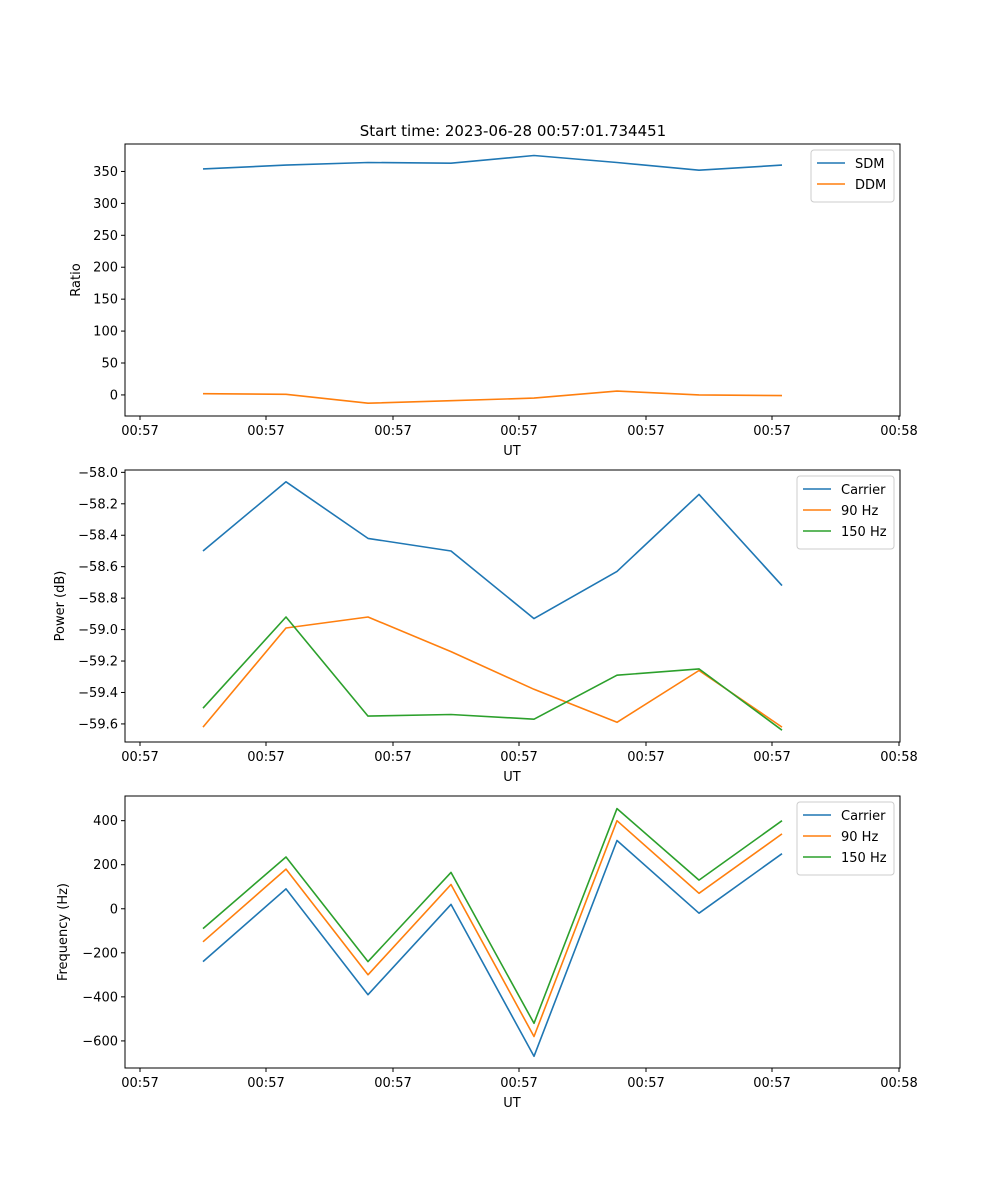 The width and height of the screenshot is (1000, 1200). I want to click on y-tick-label: 100, so click(105, 332).